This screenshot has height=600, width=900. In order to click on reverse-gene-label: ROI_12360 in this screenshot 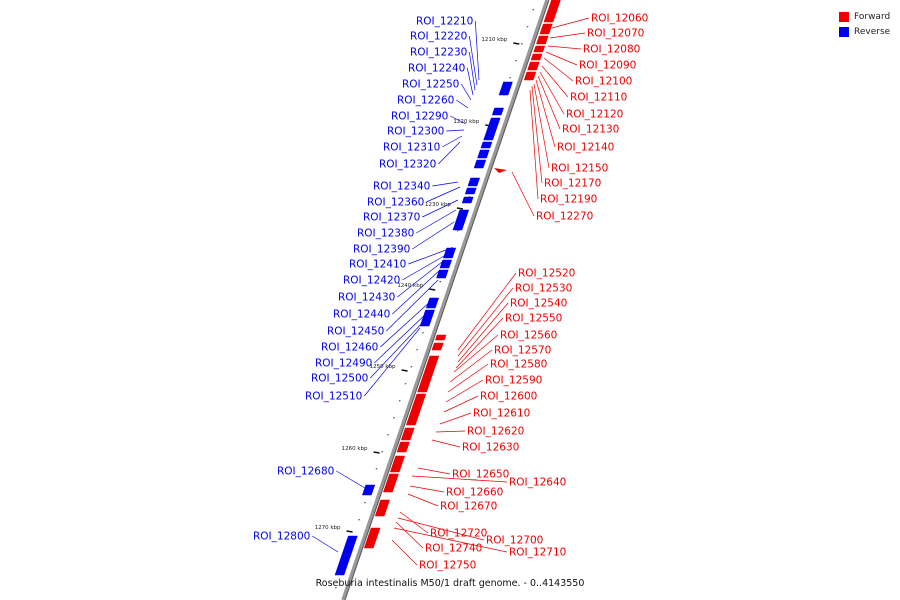, I will do `click(395, 203)`.